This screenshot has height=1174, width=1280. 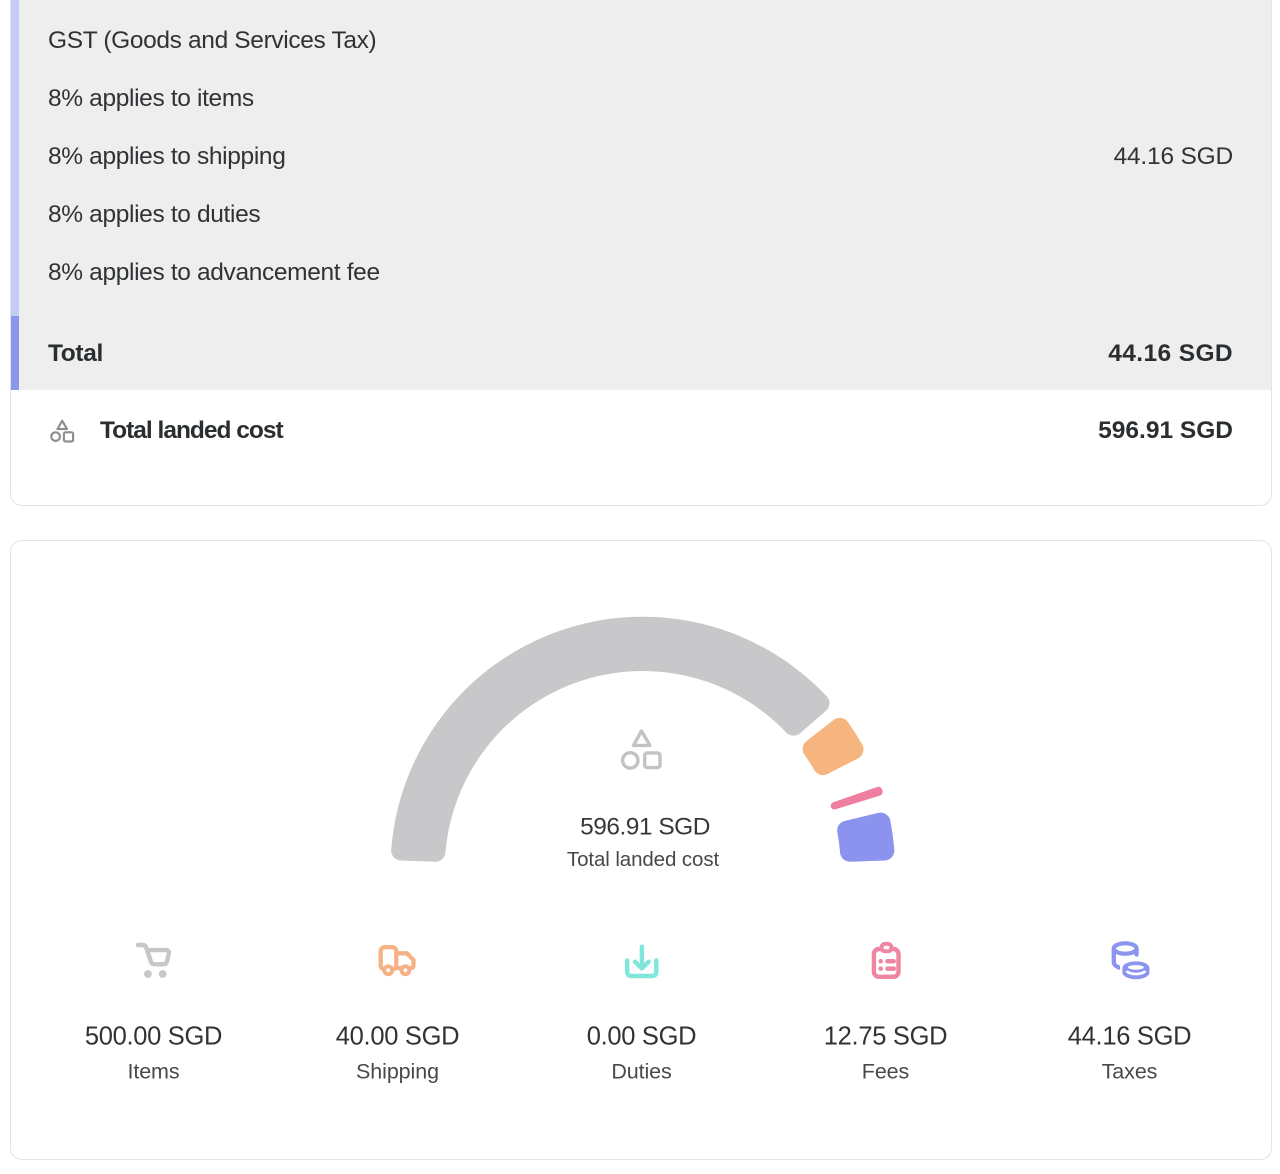 What do you see at coordinates (645, 827) in the screenshot?
I see `svg-text: 596.91 SGD` at bounding box center [645, 827].